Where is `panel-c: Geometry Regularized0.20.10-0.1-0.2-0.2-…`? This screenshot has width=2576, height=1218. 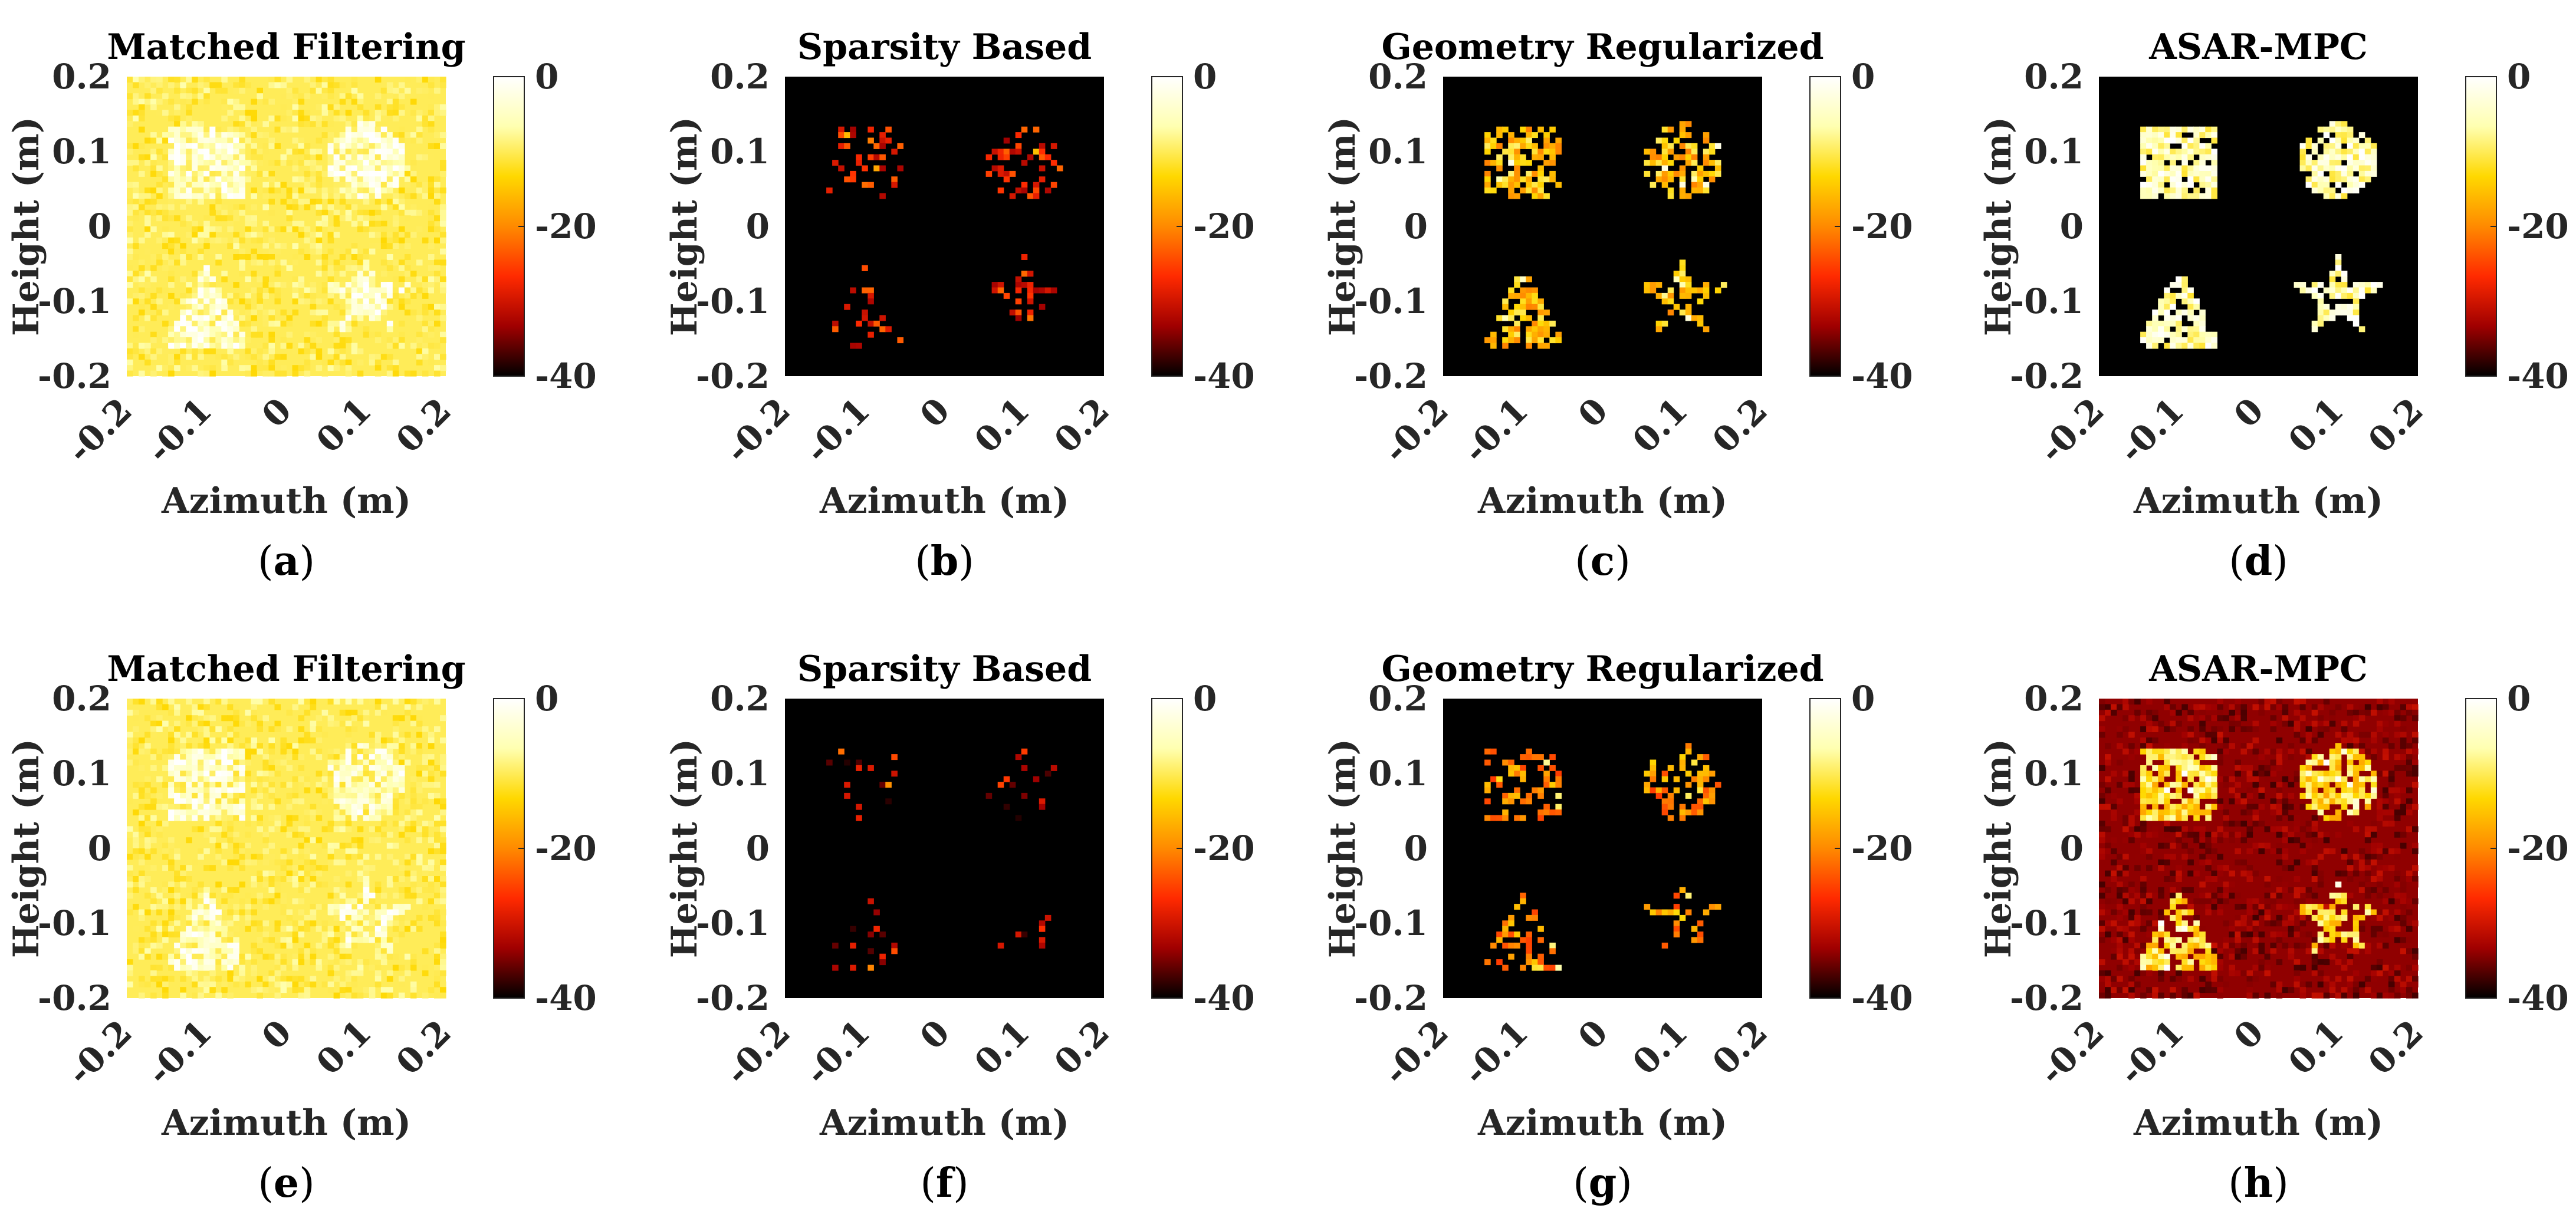
panel-c: Geometry Regularized0.20.10-0.1-0.2-0.2-… is located at coordinates (1618, 306).